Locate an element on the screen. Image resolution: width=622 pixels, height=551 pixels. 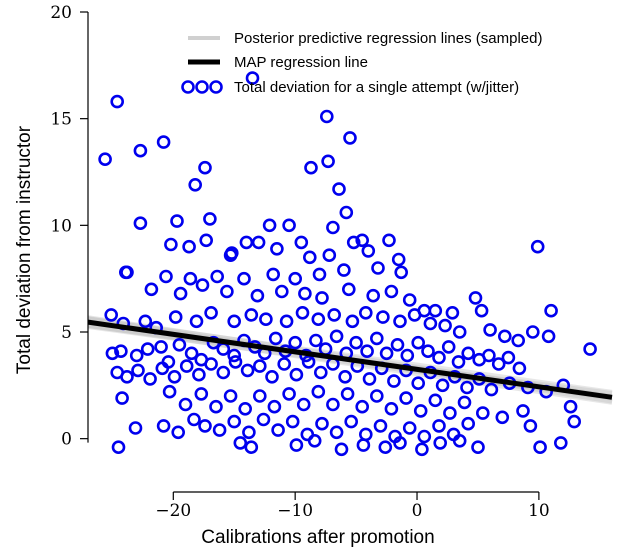
x-tick-label: −20 is located at coordinates (173, 511).